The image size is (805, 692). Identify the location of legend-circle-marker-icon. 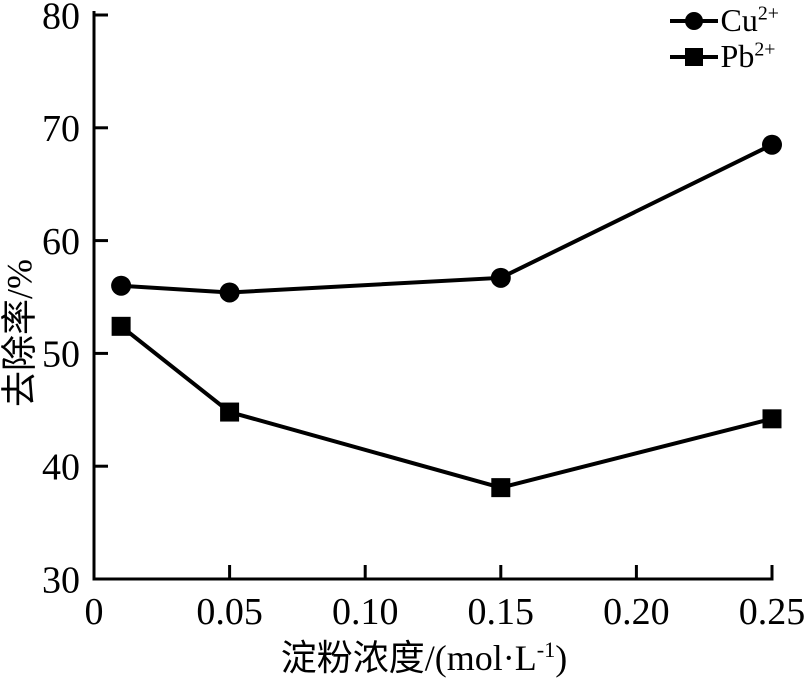
(693, 20).